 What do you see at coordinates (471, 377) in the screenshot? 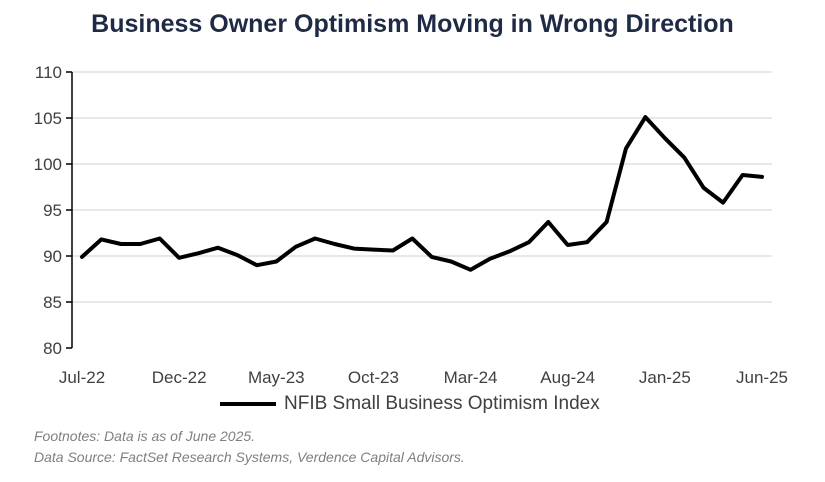
I see `x-tick-label-mar-24: Mar-24` at bounding box center [471, 377].